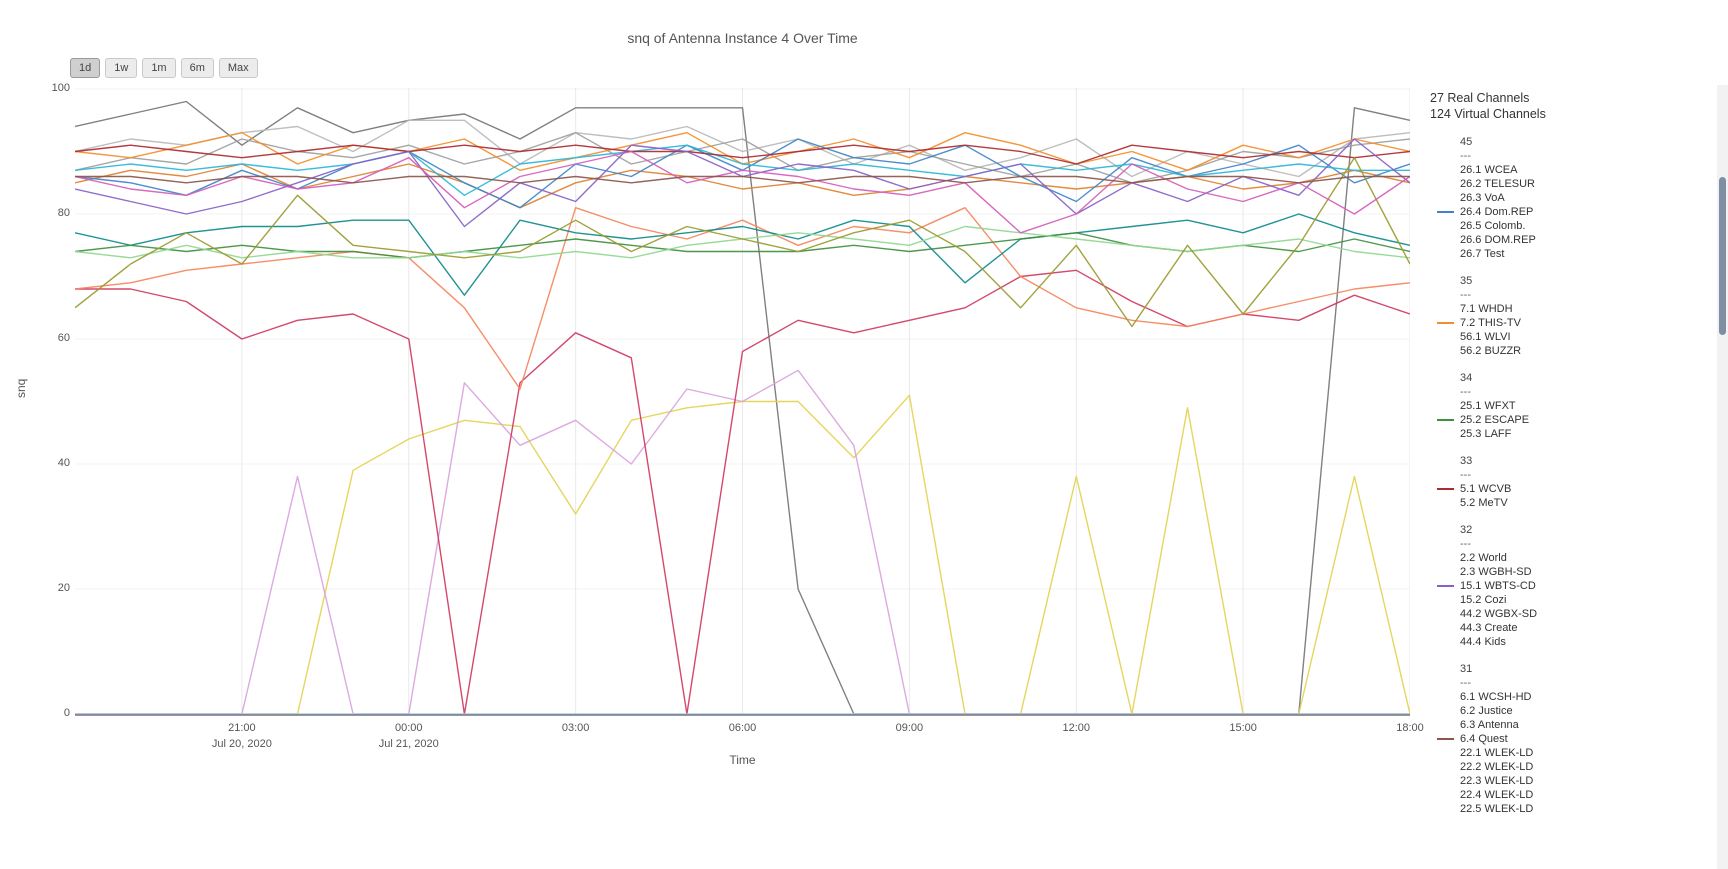 Image resolution: width=1728 pixels, height=869 pixels. Describe the element at coordinates (1497, 781) in the screenshot. I see `legend-item-label: 22.3 WLEK-LD` at that location.